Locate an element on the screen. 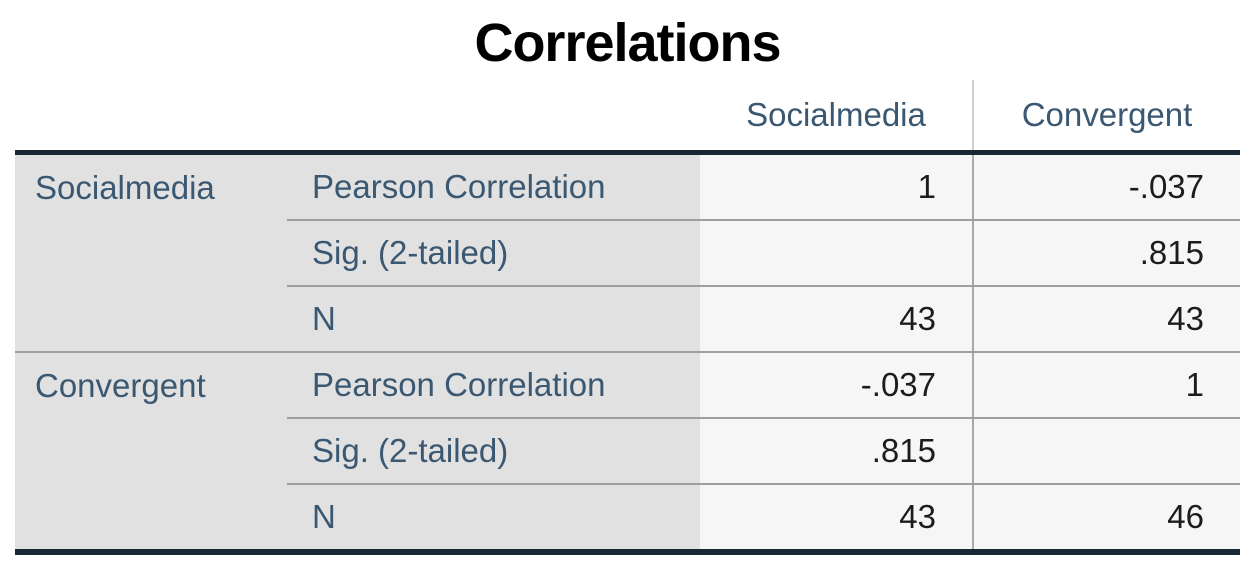  table-row: N 43 46 is located at coordinates (627, 519).